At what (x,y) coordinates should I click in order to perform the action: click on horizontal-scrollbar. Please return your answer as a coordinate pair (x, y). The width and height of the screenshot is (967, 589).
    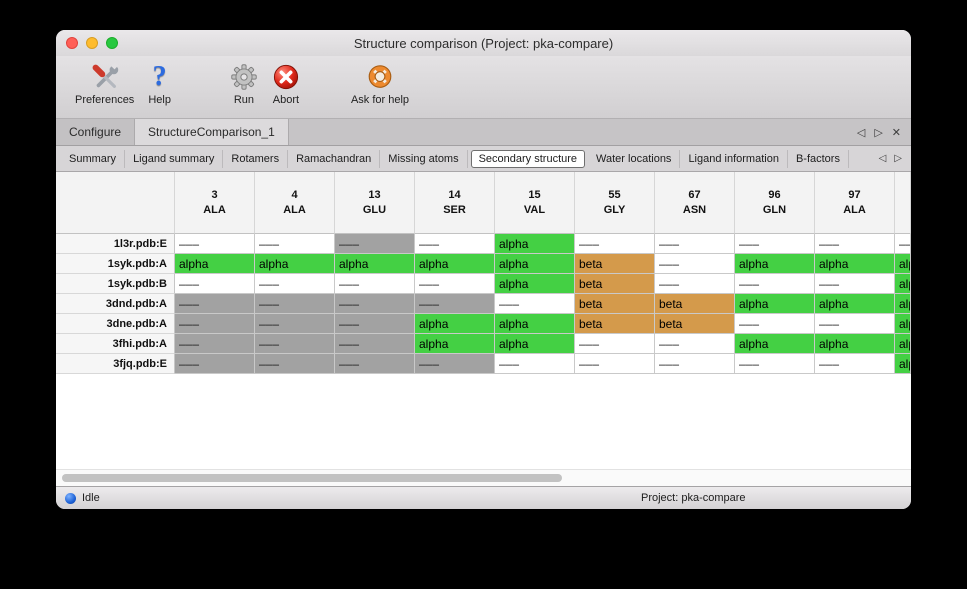
    Looking at the image, I should click on (483, 477).